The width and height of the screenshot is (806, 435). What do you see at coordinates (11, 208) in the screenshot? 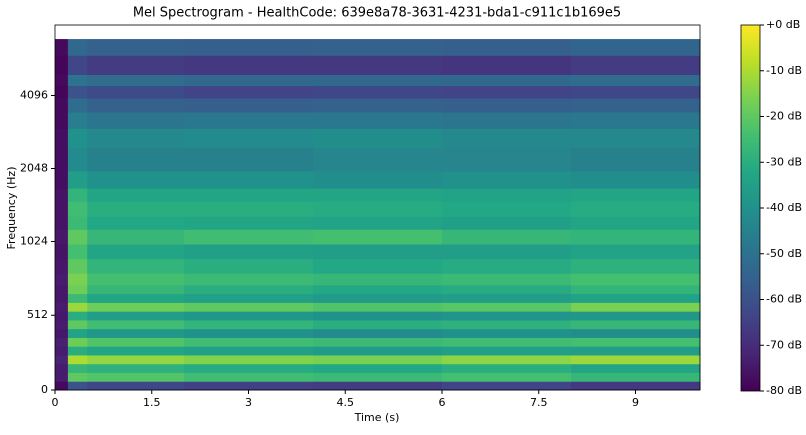
I see `y-axis-label: Frequency (Hz)` at bounding box center [11, 208].